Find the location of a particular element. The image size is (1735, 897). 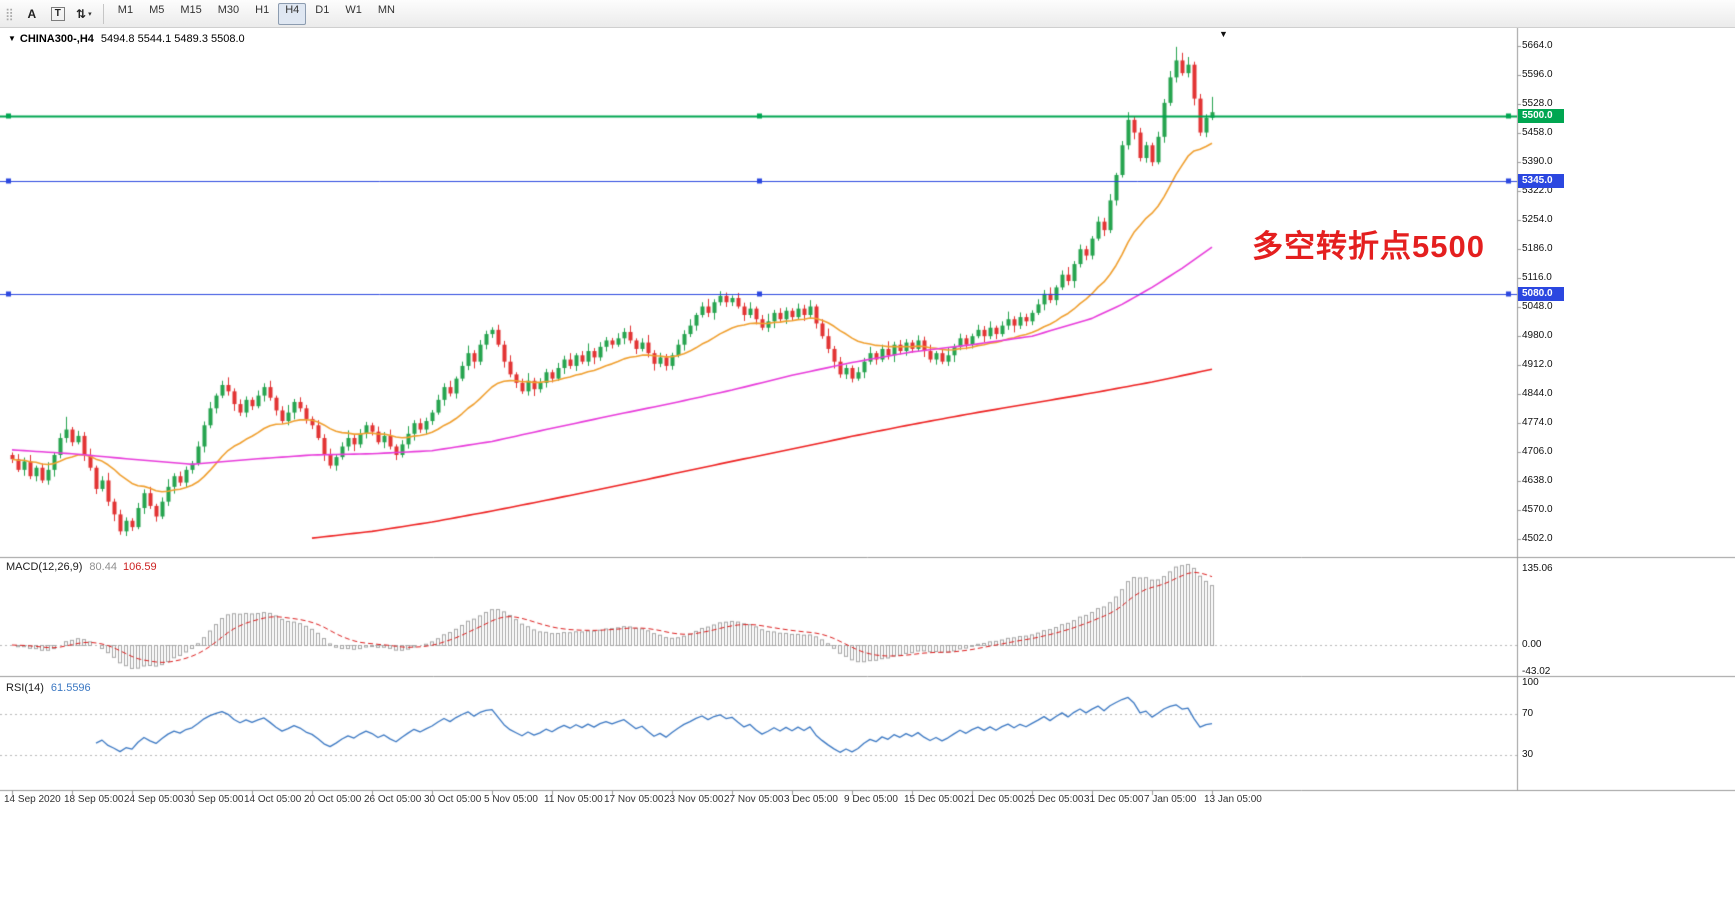

chart-shift-marker-icon: ▼ is located at coordinates (1223, 34).